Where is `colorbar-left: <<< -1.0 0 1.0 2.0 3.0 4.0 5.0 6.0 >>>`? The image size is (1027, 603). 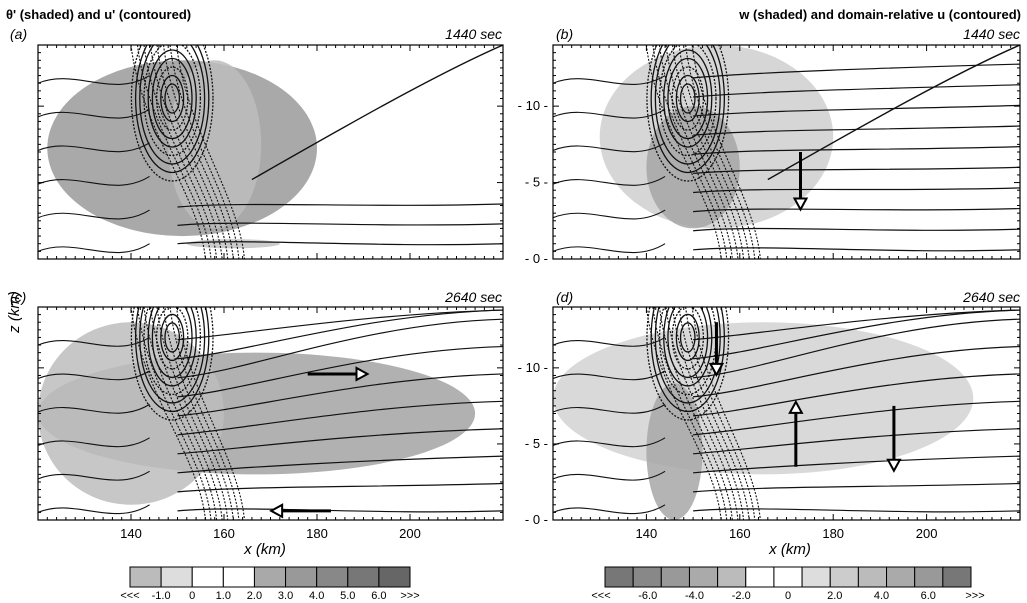 colorbar-left: <<< -1.0 0 1.0 2.0 3.0 4.0 5.0 6.0 >>> is located at coordinates (270, 584).